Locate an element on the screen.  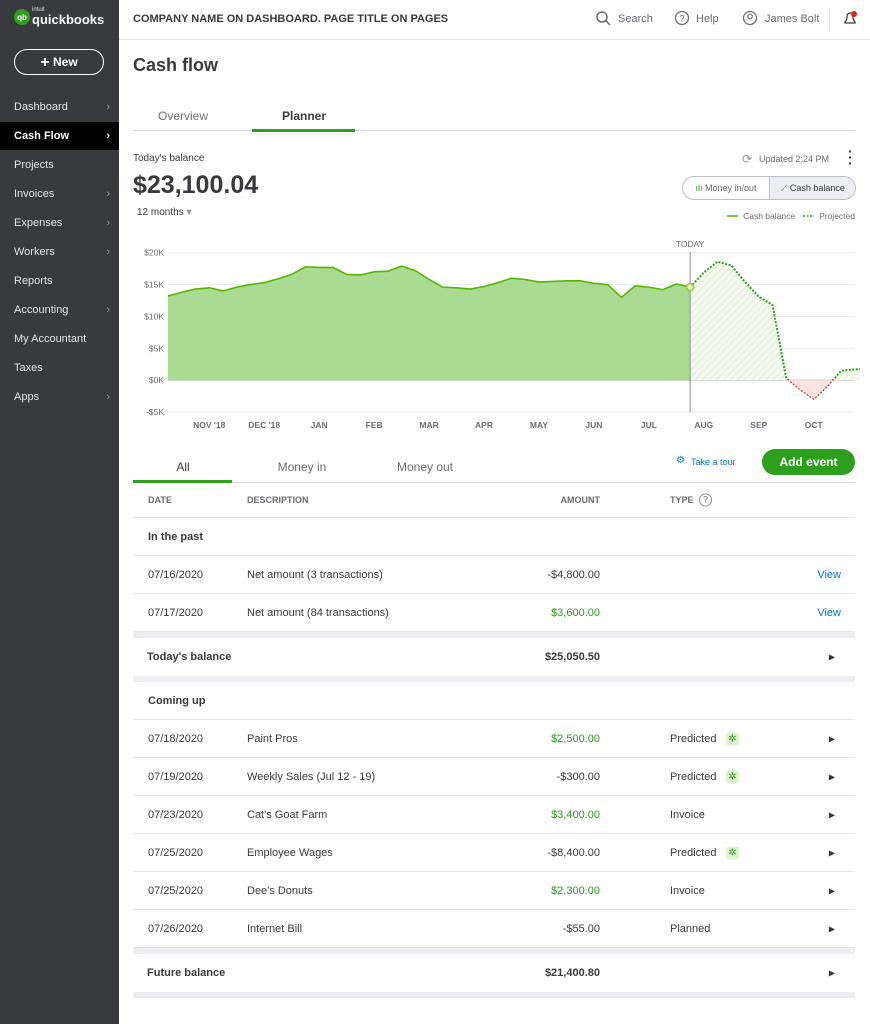
list-tab-rule is located at coordinates (494, 482).